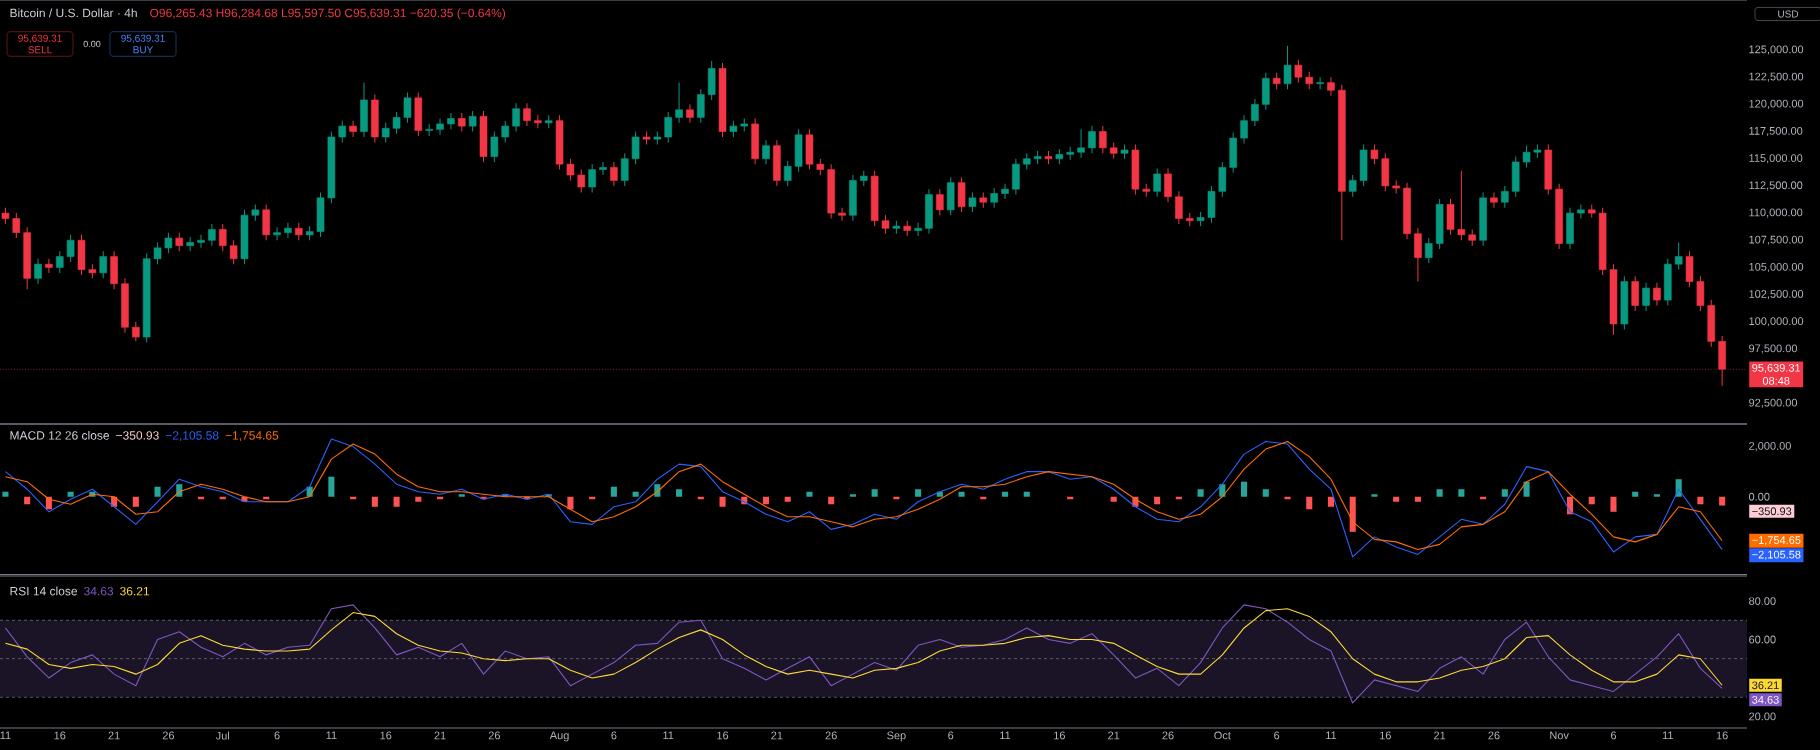 Image resolution: width=1820 pixels, height=750 pixels. Describe the element at coordinates (1762, 639) in the screenshot. I see `y-tick-label: 60.00` at that location.